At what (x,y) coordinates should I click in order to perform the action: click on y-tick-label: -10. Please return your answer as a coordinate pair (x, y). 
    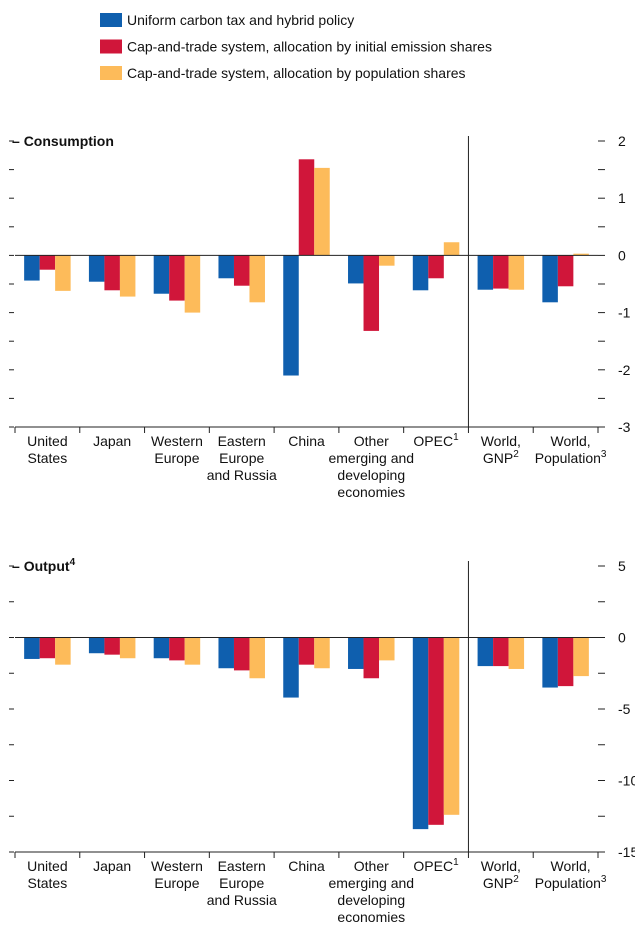
    Looking at the image, I should click on (626, 781).